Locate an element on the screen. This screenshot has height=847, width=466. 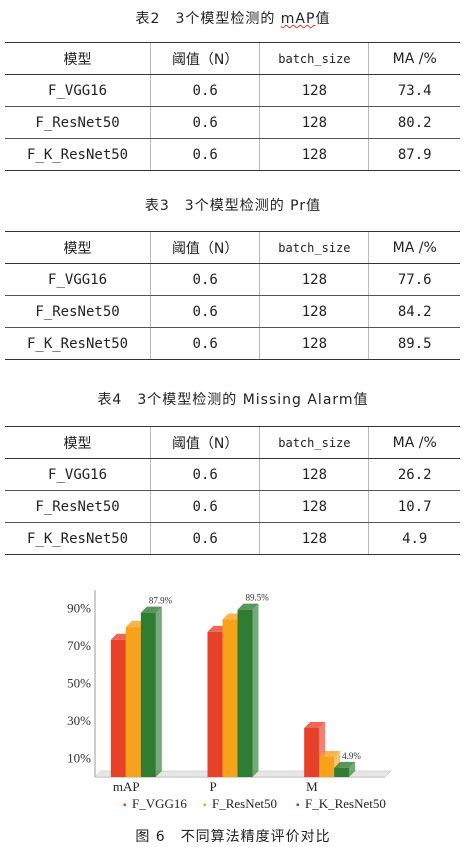
table-row: F_K_ResNet50 0.6 128 4.9 is located at coordinates (232, 538).